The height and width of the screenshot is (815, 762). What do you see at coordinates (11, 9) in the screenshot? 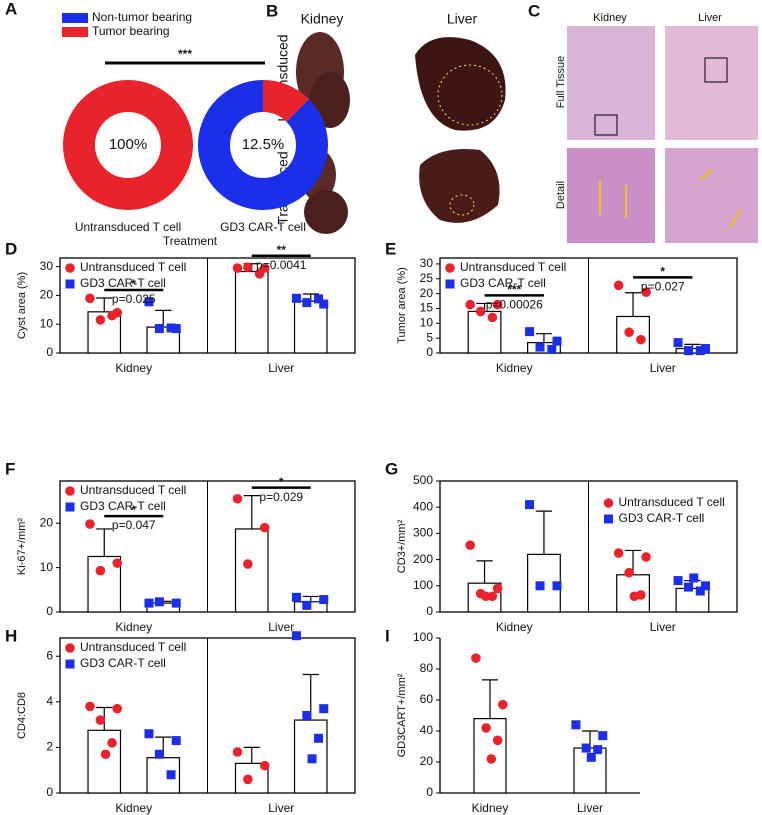
I see `panel-letter: A` at bounding box center [11, 9].